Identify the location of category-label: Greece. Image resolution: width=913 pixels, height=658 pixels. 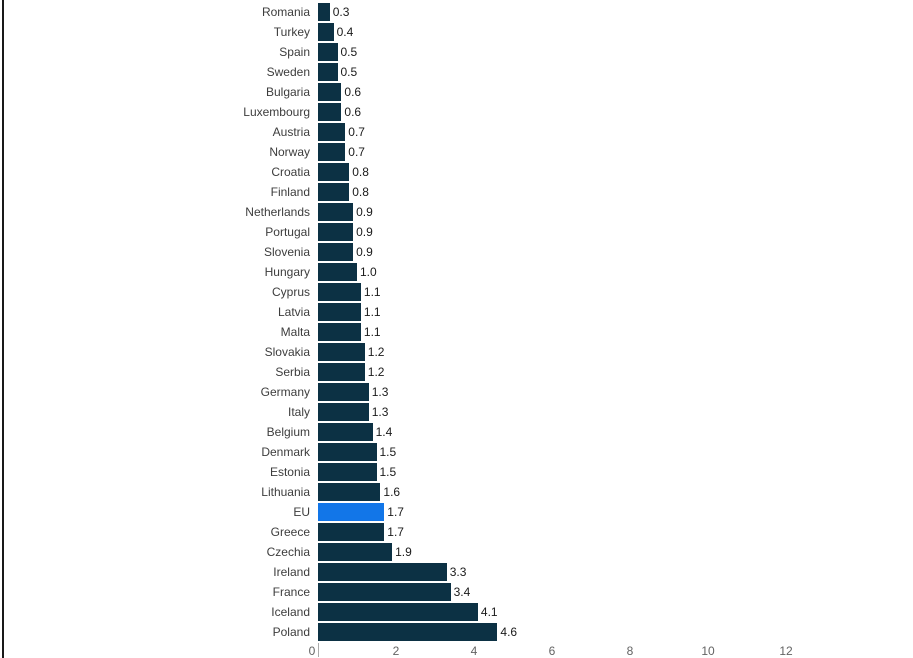
(290, 532).